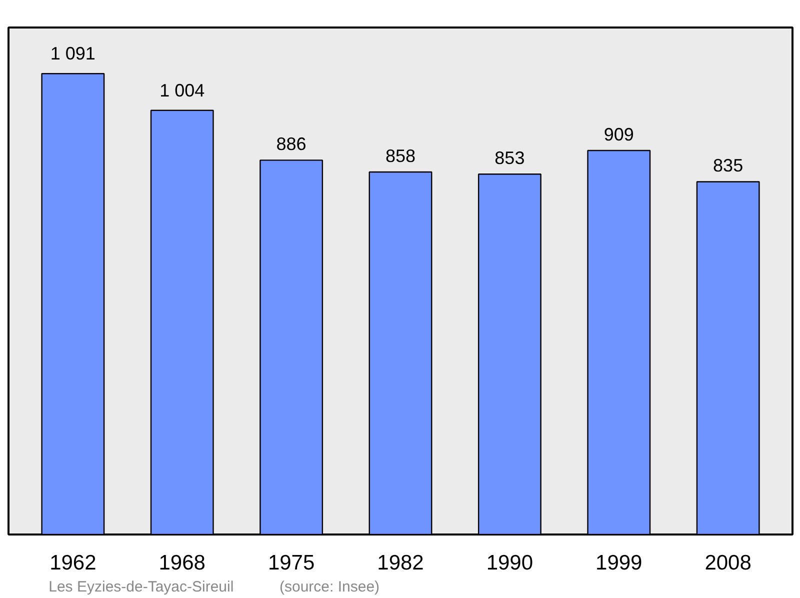 This screenshot has width=800, height=598. I want to click on data-label: 858, so click(400, 156).